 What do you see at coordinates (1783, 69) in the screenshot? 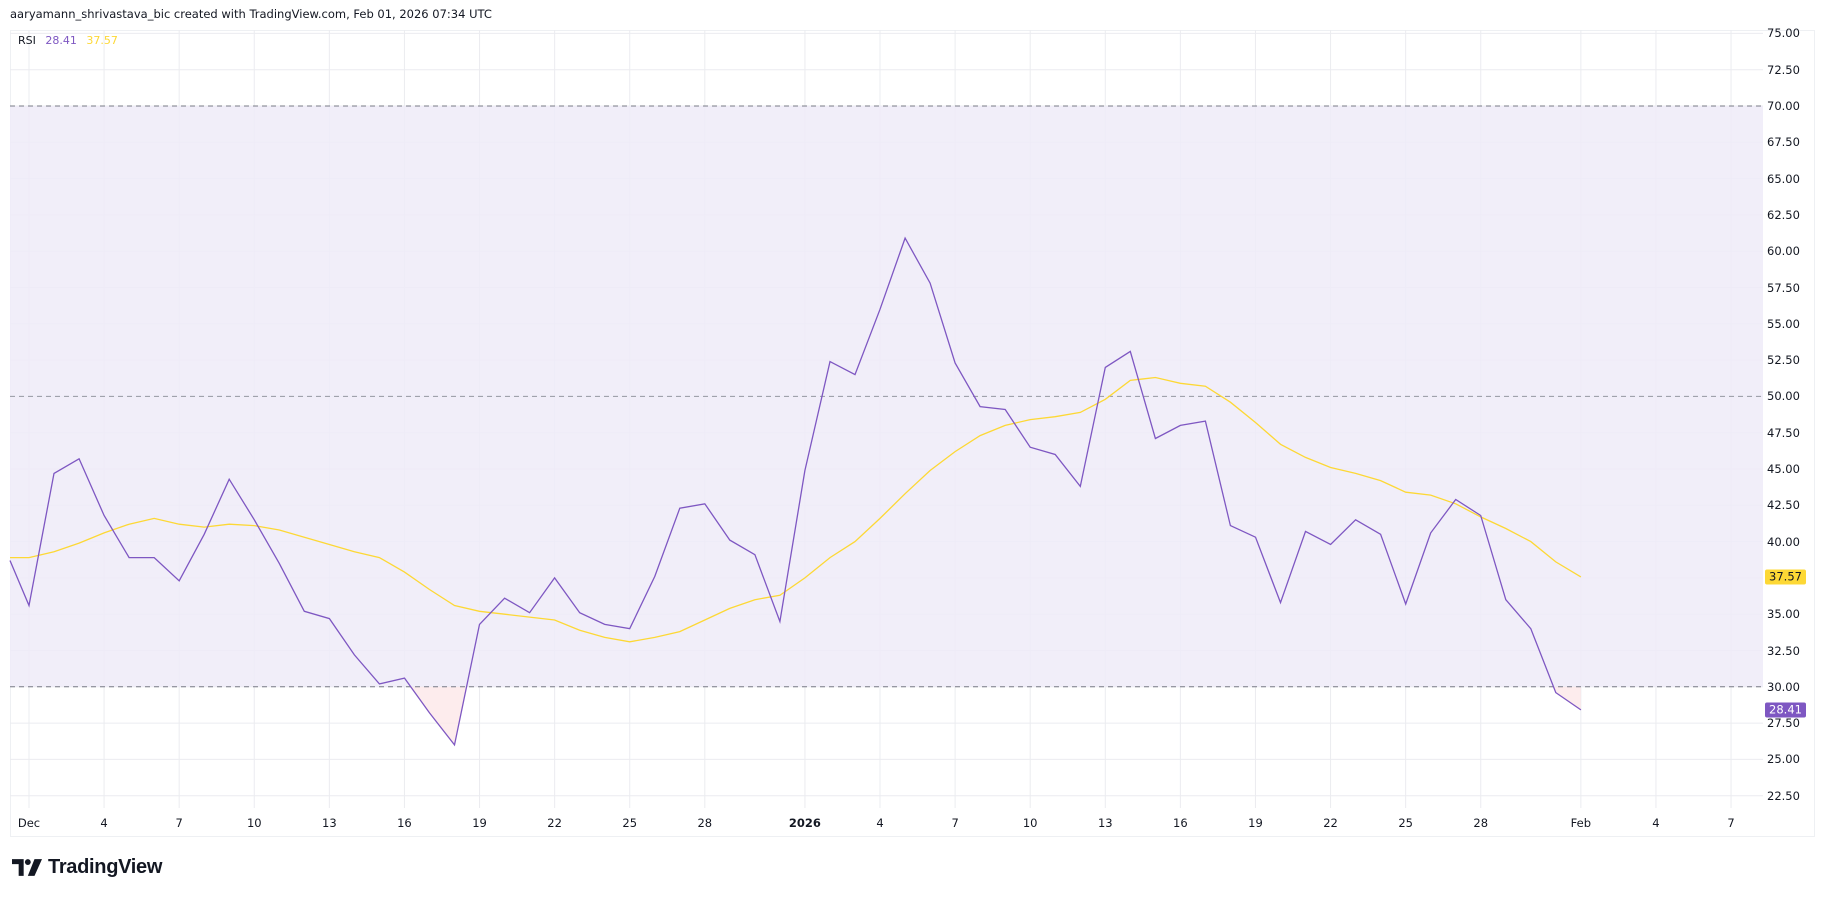
I see `y-axis-label: 72.50` at bounding box center [1783, 69].